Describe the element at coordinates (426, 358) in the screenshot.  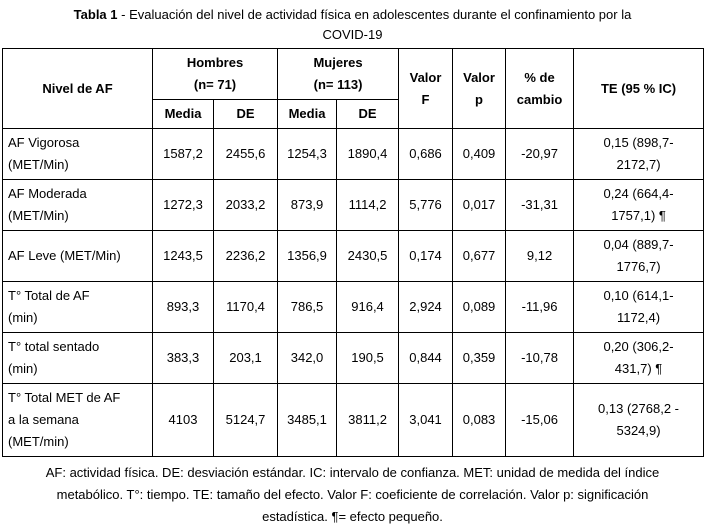
I see `cell-valor-f: 0,844` at that location.